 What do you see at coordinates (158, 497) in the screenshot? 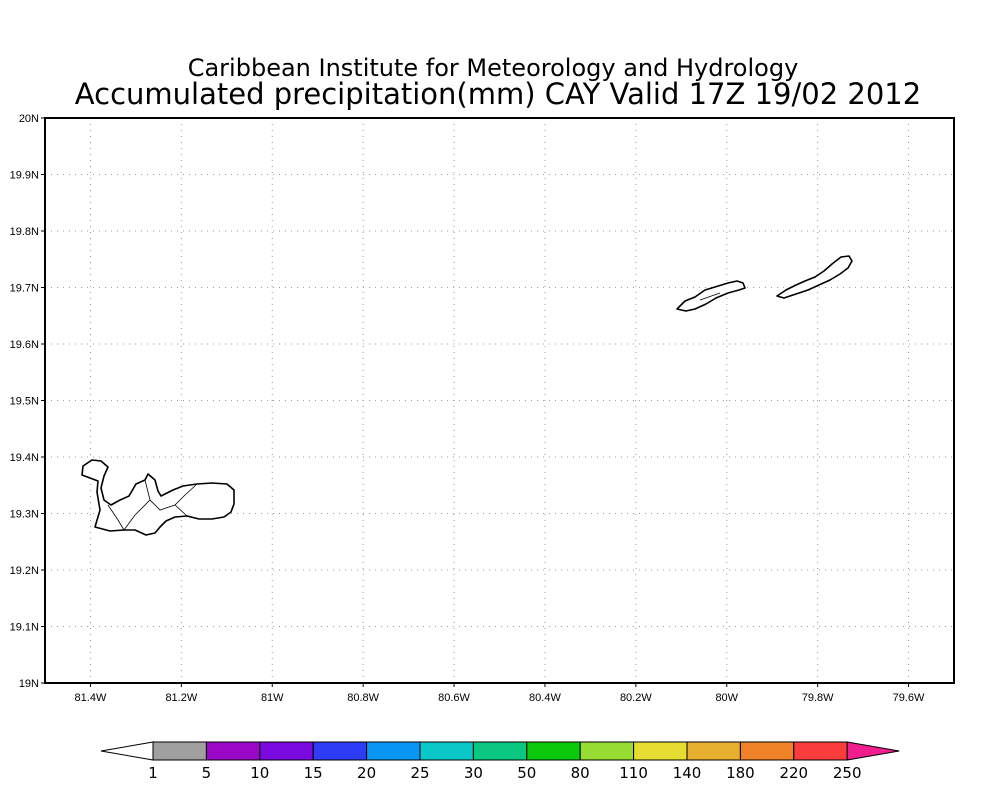
I see `grand-cayman-island` at bounding box center [158, 497].